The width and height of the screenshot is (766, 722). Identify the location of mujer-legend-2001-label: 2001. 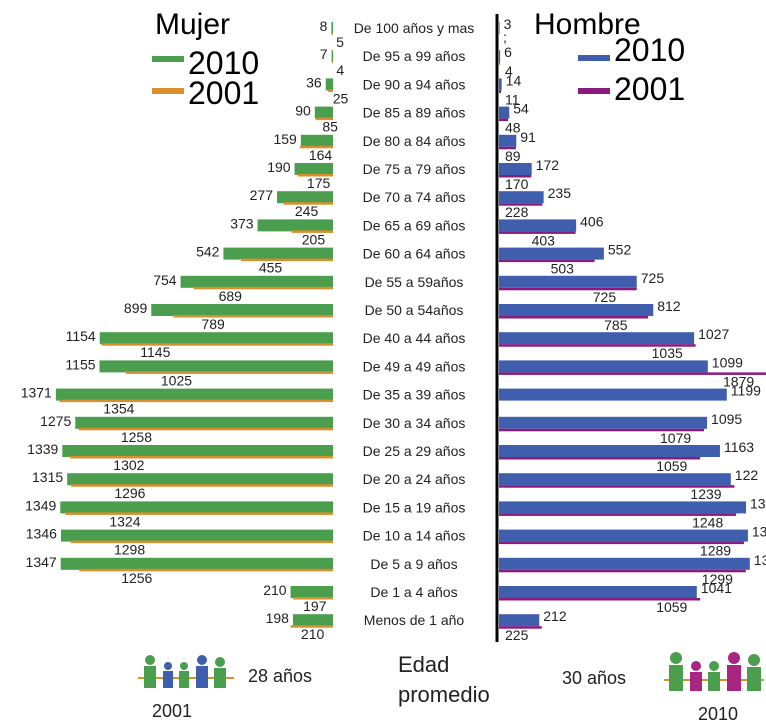
(223, 93).